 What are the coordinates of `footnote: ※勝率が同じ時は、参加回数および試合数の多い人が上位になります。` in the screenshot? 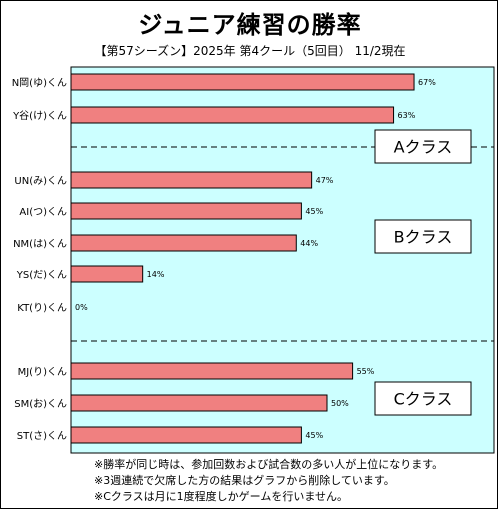 It's located at (269, 464).